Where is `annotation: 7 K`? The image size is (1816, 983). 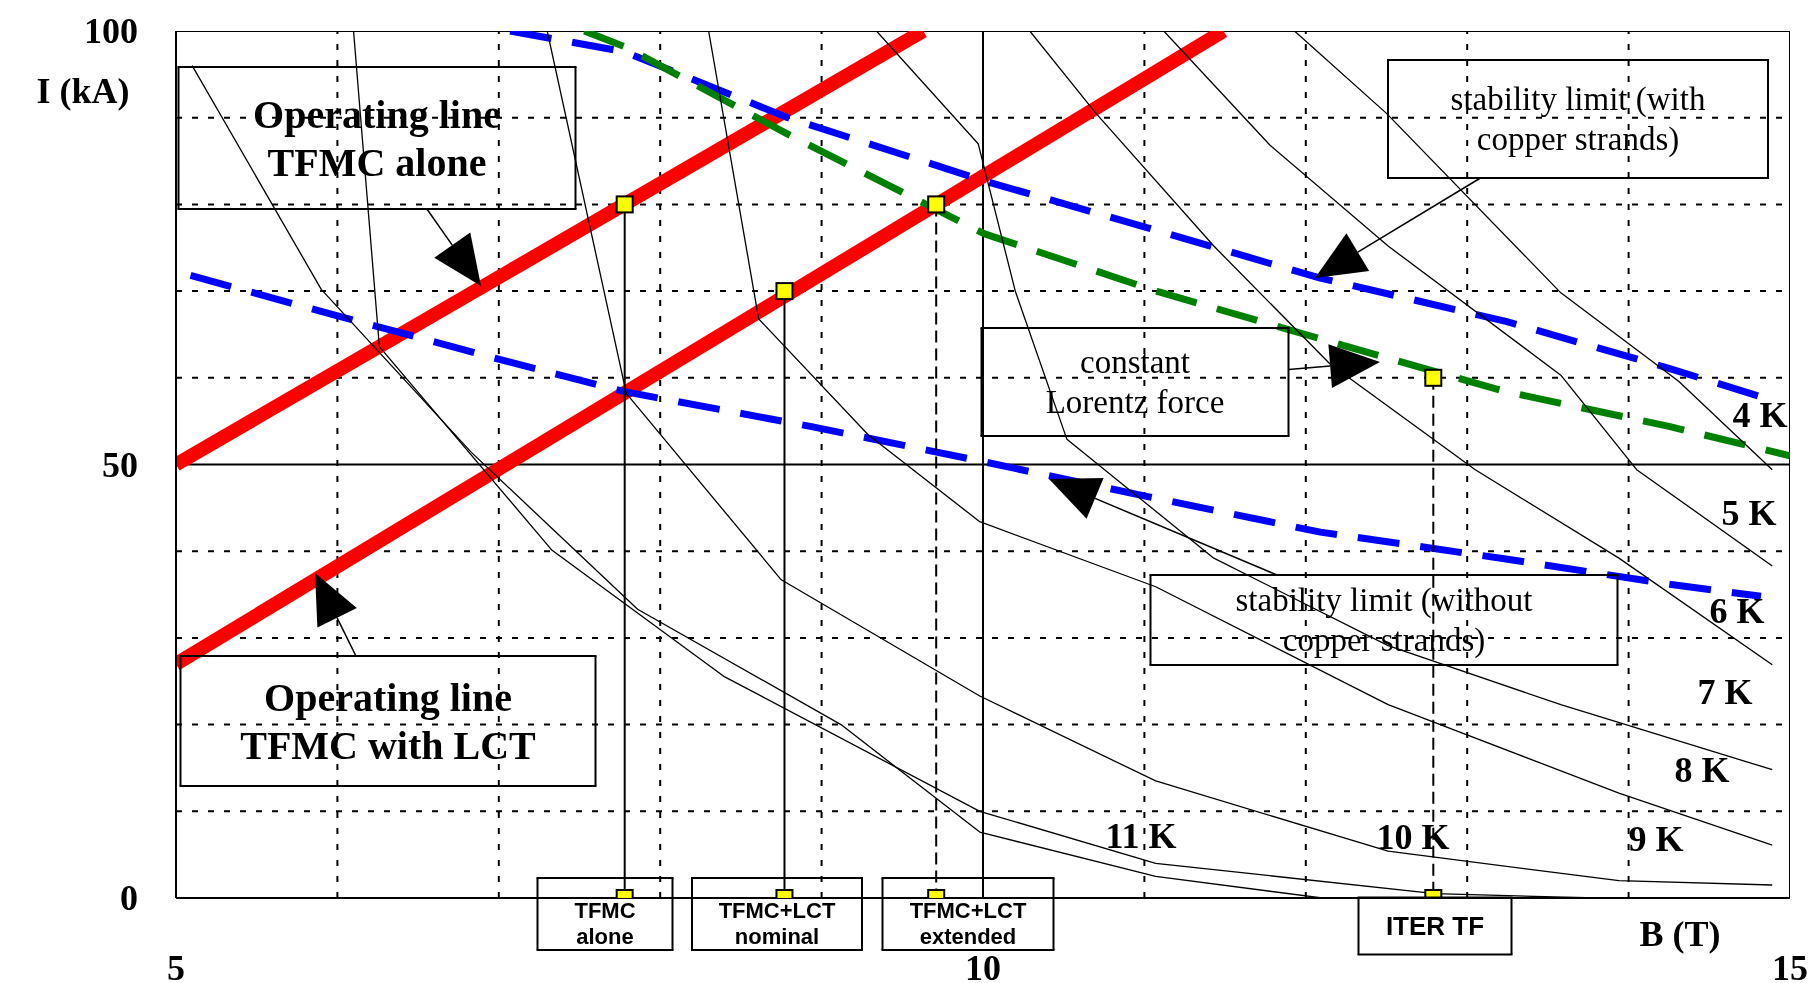
annotation: 7 K is located at coordinates (1725, 692).